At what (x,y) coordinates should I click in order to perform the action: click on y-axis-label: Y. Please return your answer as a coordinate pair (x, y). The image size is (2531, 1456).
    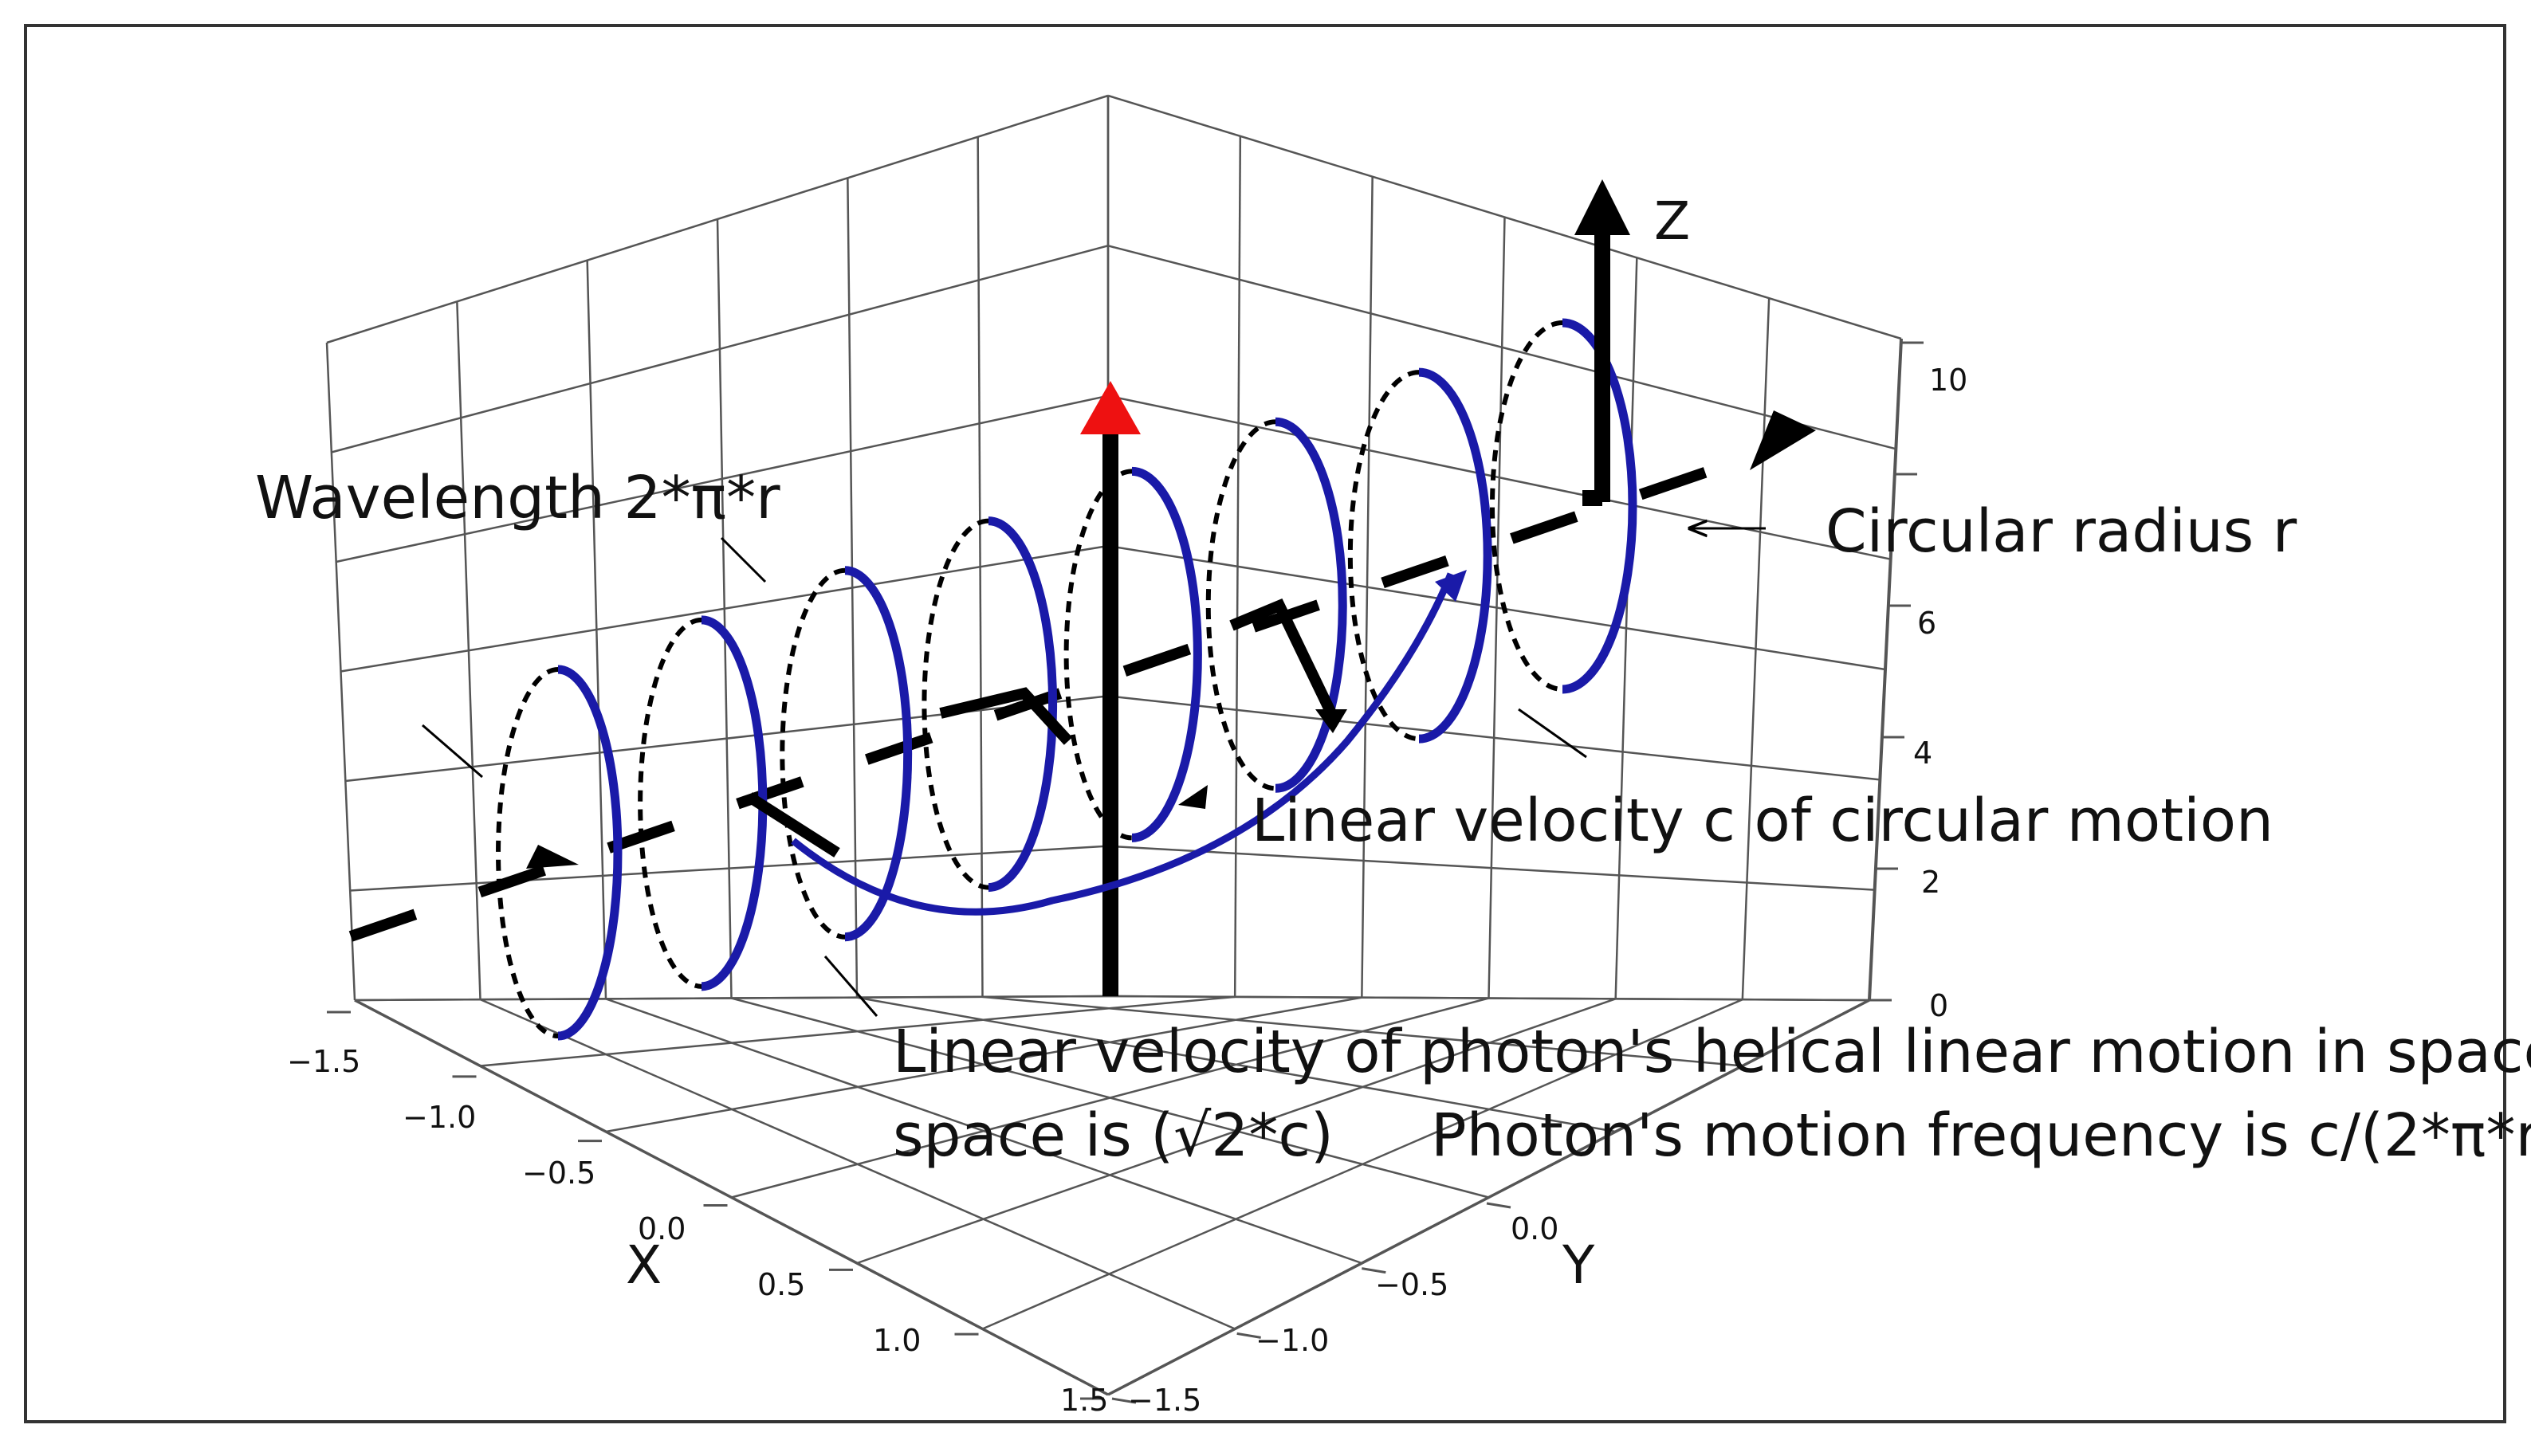
    Looking at the image, I should click on (1579, 1265).